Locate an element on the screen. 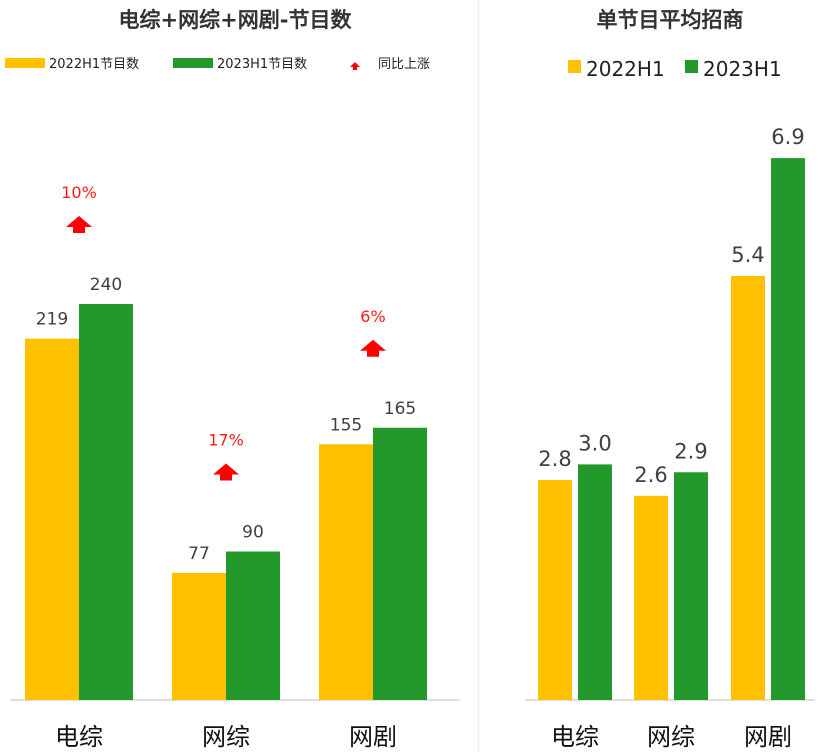 The height and width of the screenshot is (752, 820). chart-title: 电综+网综+网剧-节目数 is located at coordinates (235, 20).